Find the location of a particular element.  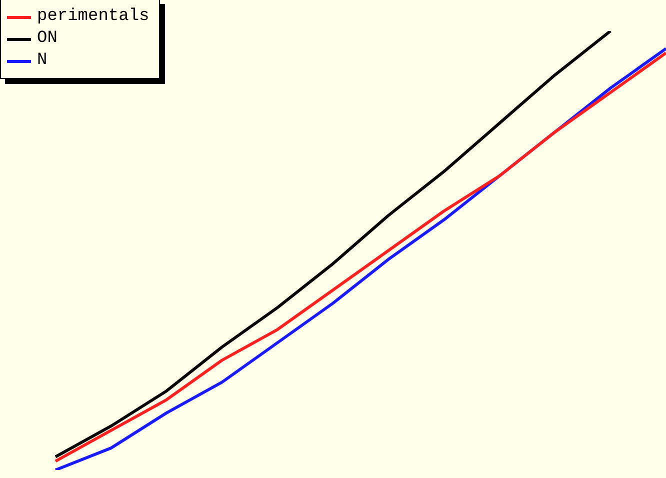

legend-label: ON is located at coordinates (47, 39).